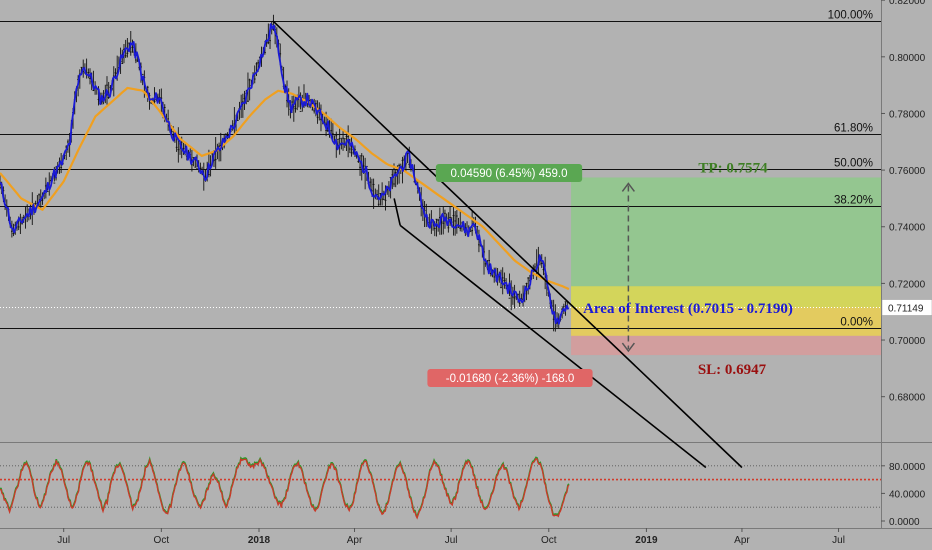 This screenshot has width=932, height=550. I want to click on fib-label: 38.20%, so click(853, 201).